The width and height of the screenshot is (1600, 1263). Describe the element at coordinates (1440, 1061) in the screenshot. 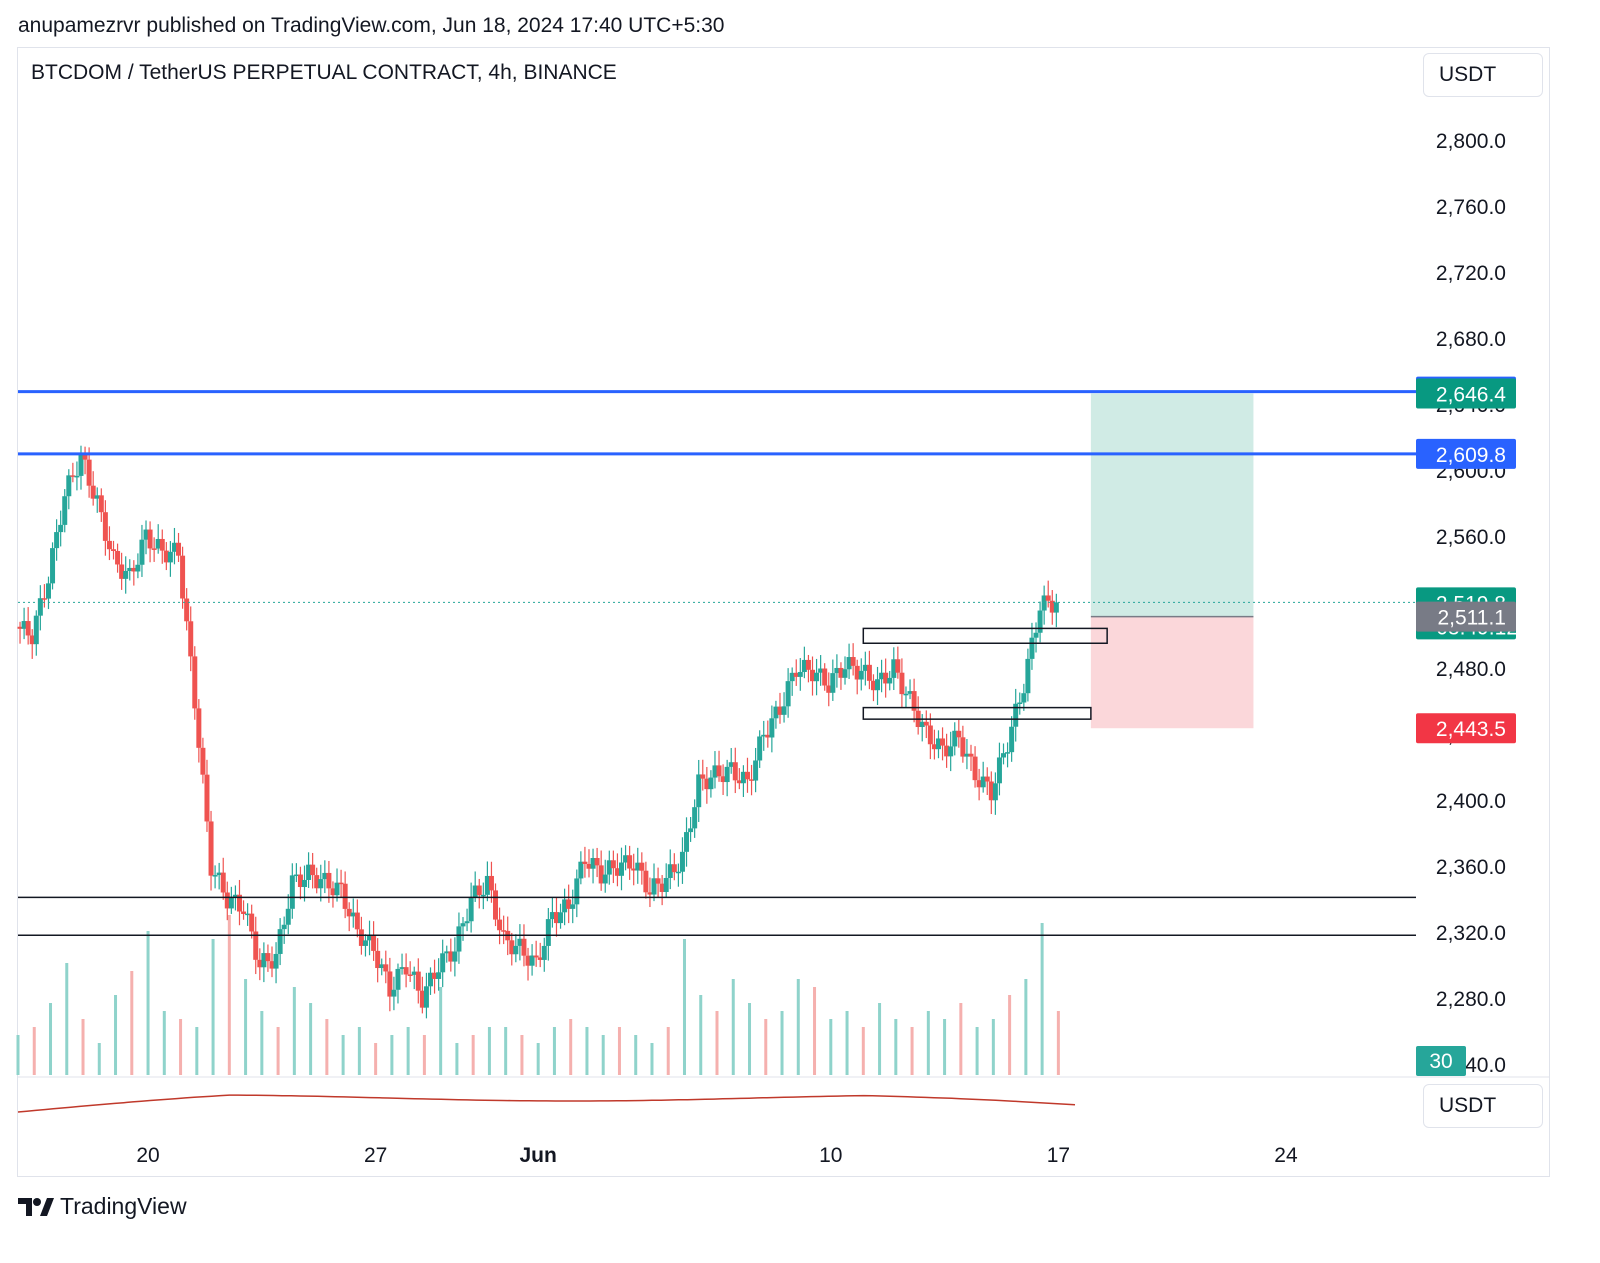

I see `volume-label-text: 30` at that location.